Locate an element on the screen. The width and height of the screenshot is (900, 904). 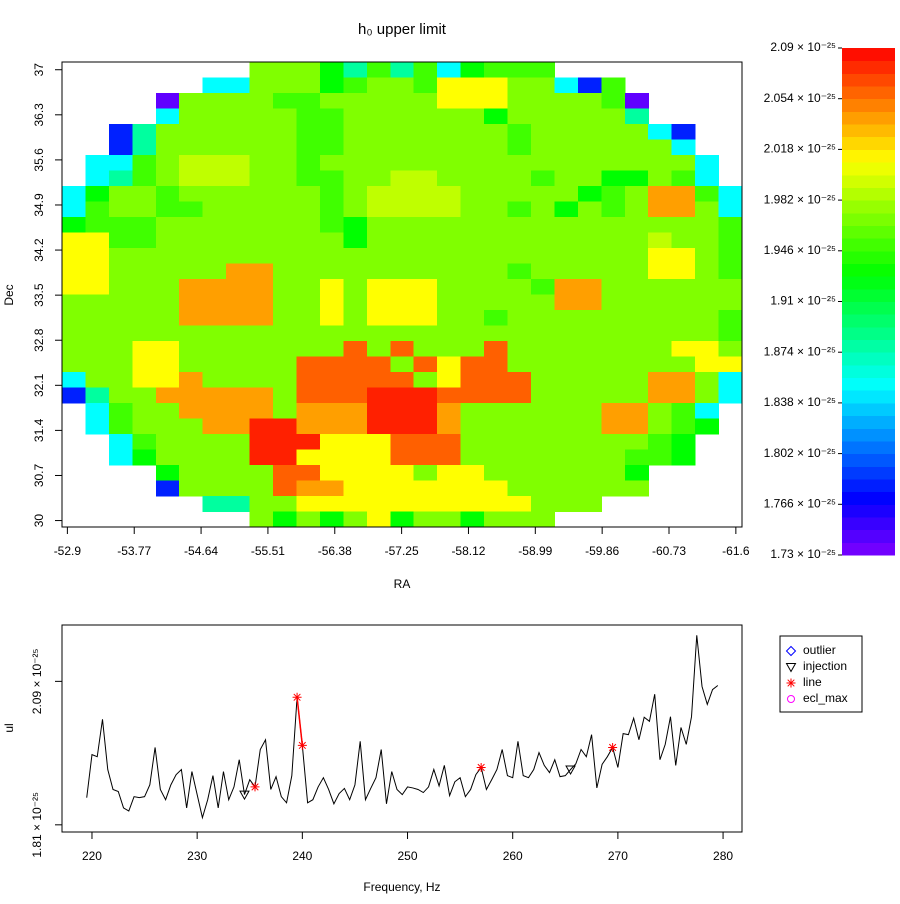
colorbar-band is located at coordinates (868, 156).